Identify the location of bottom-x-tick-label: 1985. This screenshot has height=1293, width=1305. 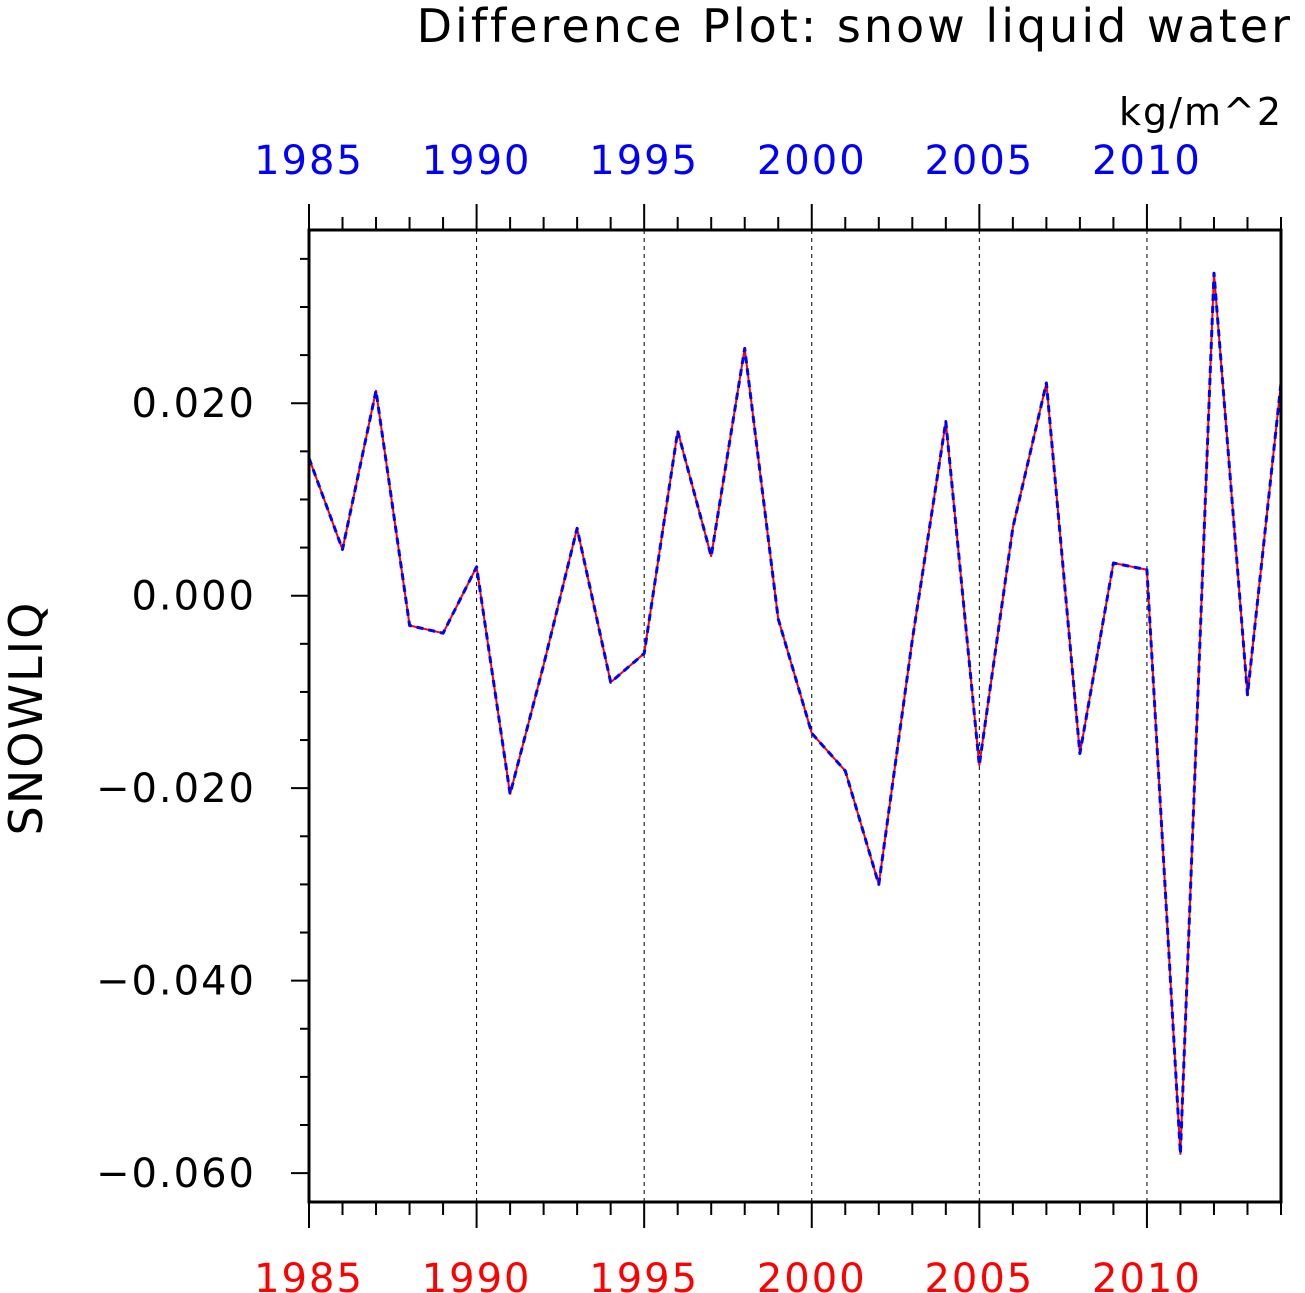
(309, 1274).